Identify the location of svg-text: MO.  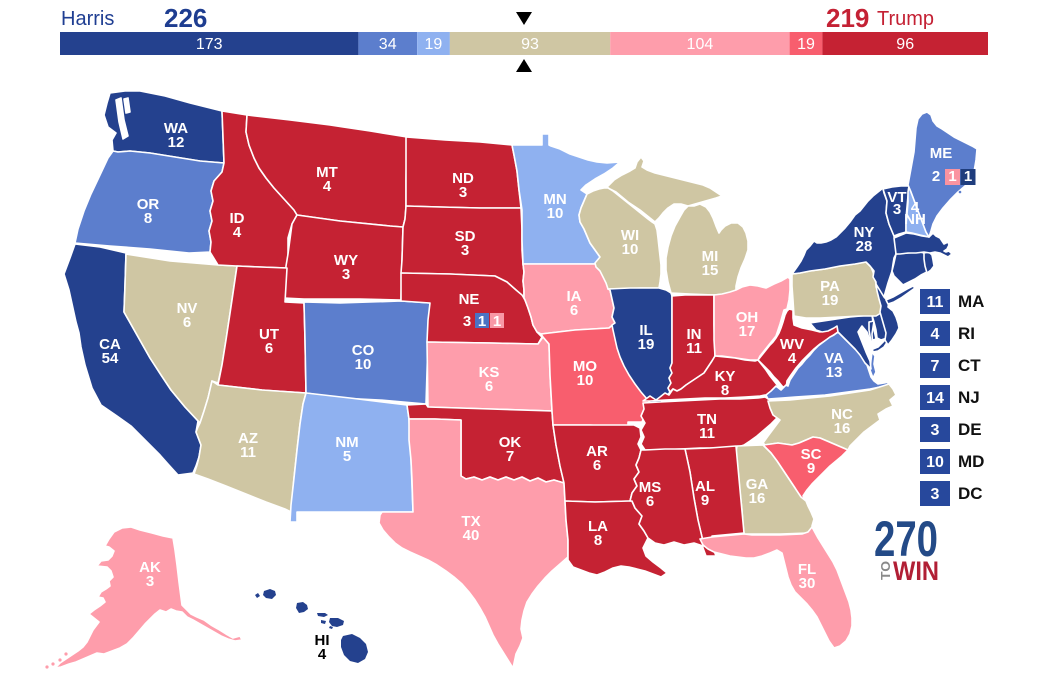
(585, 366).